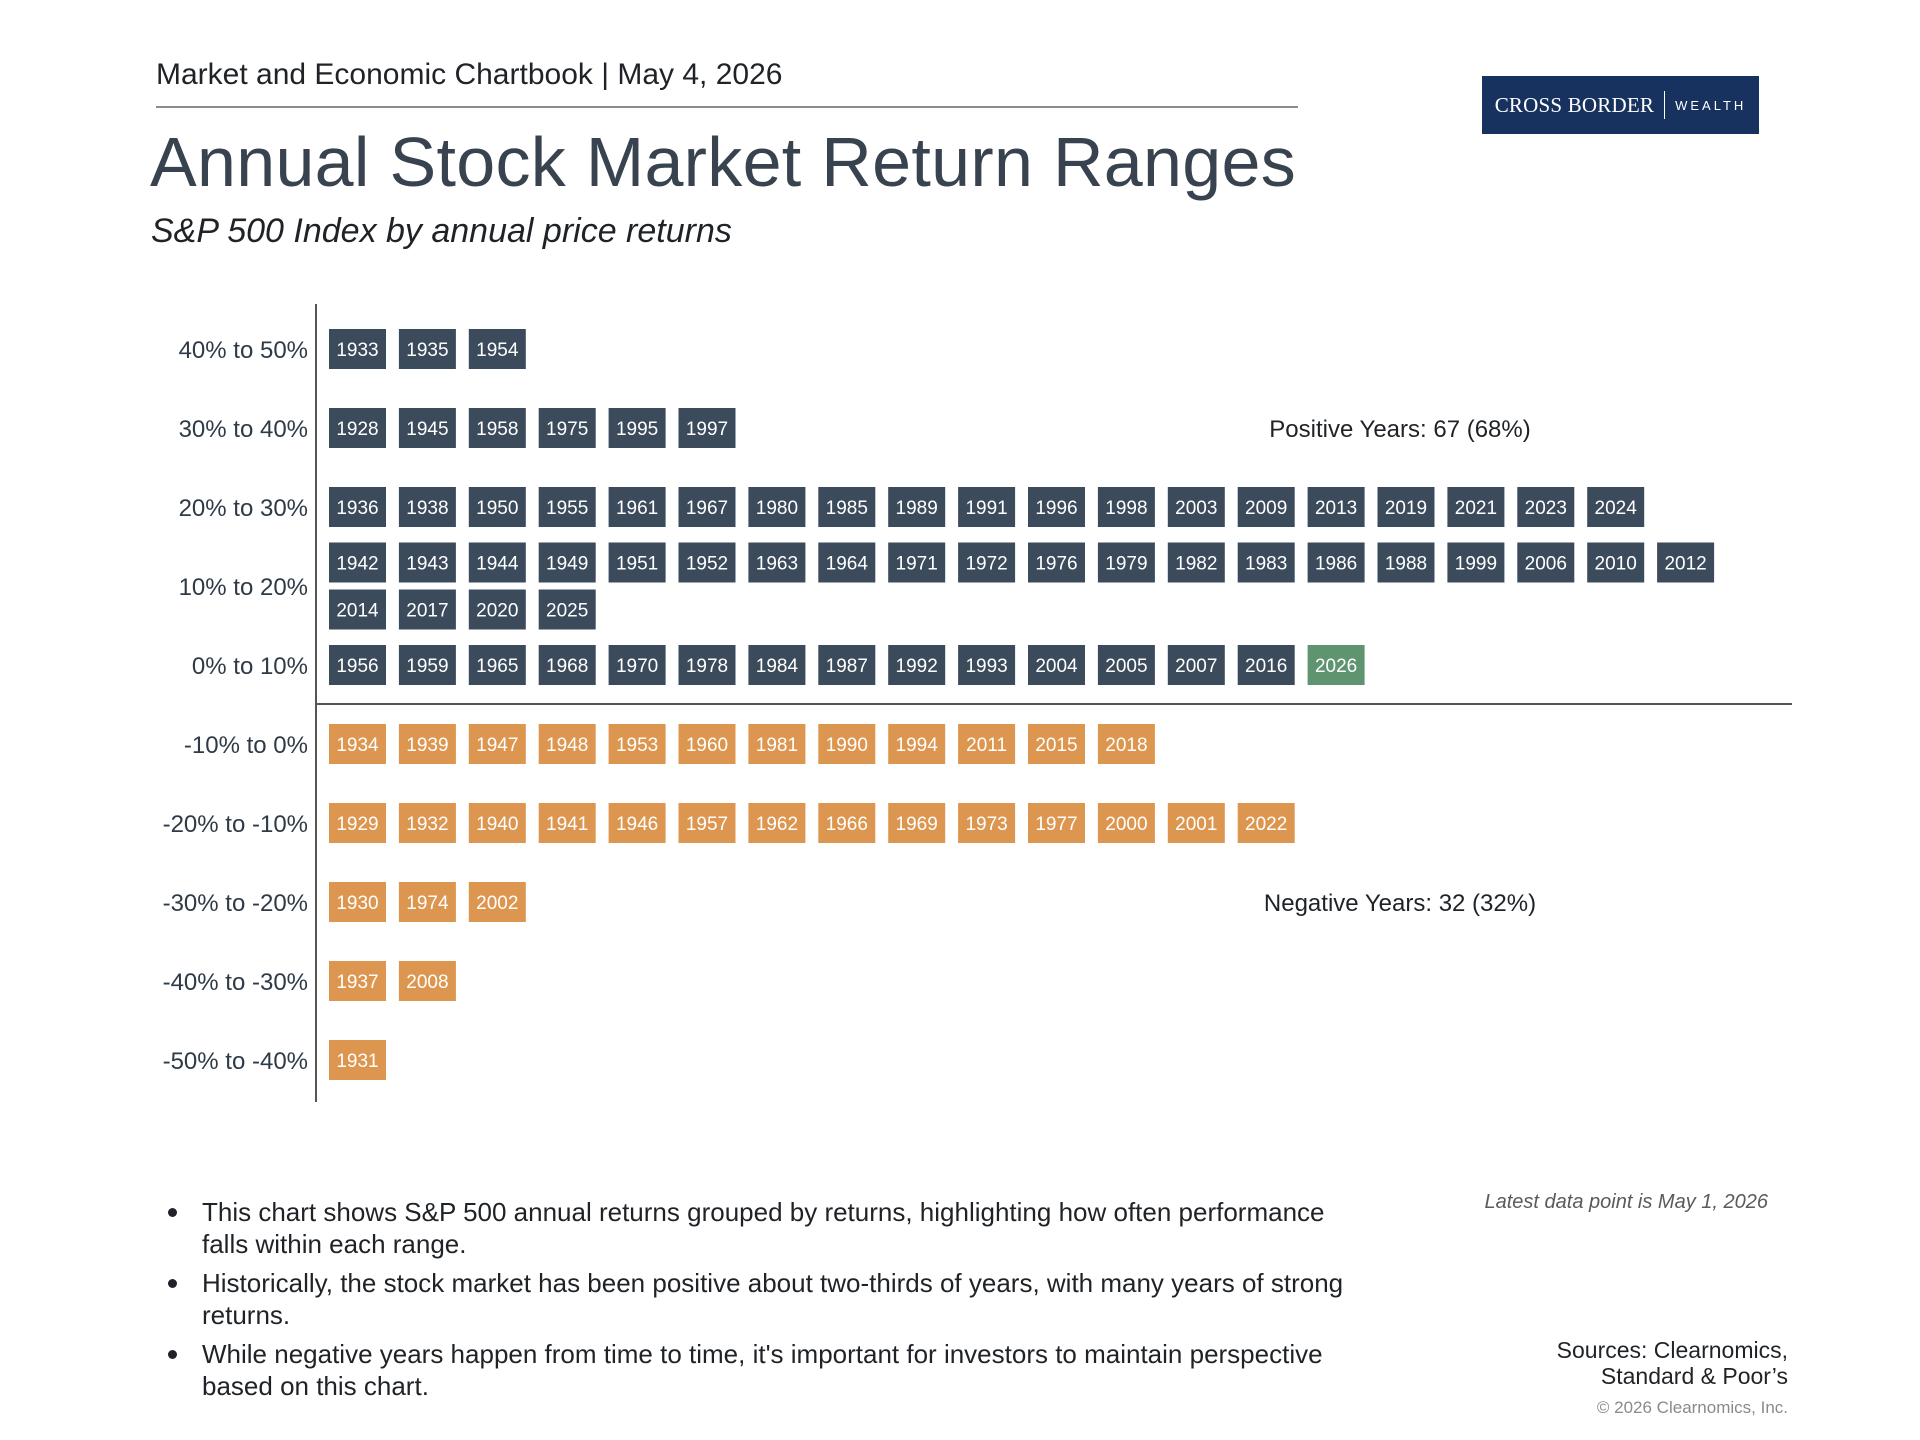  I want to click on year-label: 2012, so click(1685, 564).